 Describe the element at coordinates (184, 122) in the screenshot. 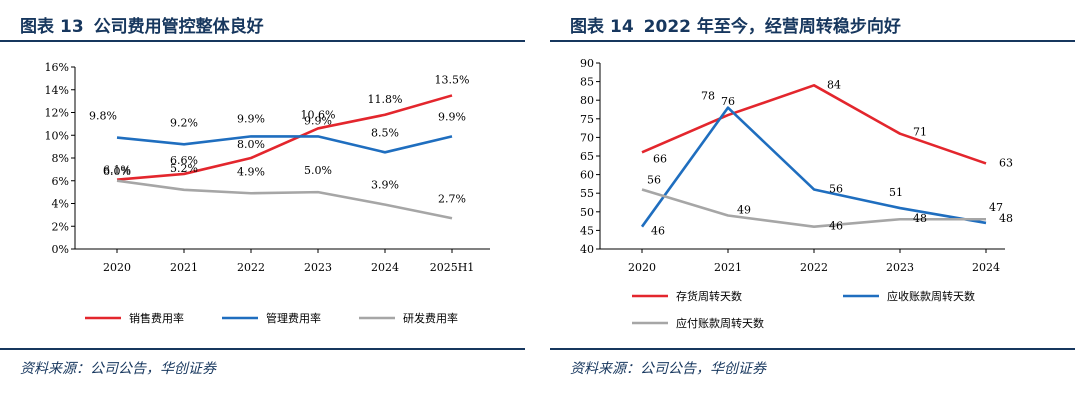

I see `data-label: 9.2%` at that location.